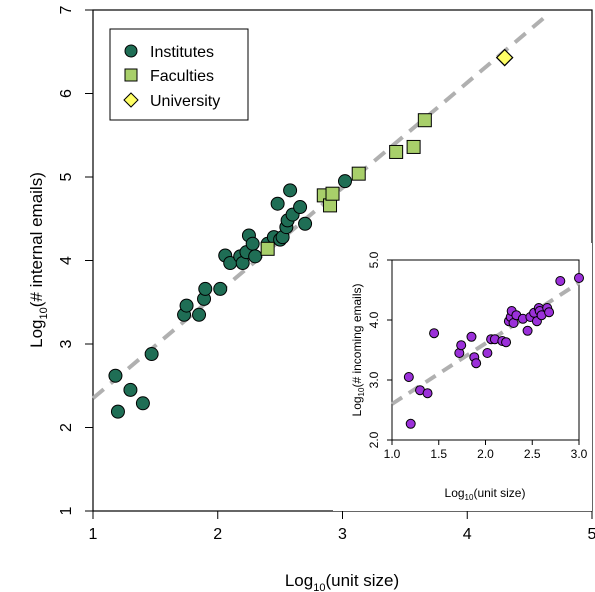 Image resolution: width=595 pixels, height=592 pixels. Describe the element at coordinates (131, 51) in the screenshot. I see `legend-circle-icon` at that location.